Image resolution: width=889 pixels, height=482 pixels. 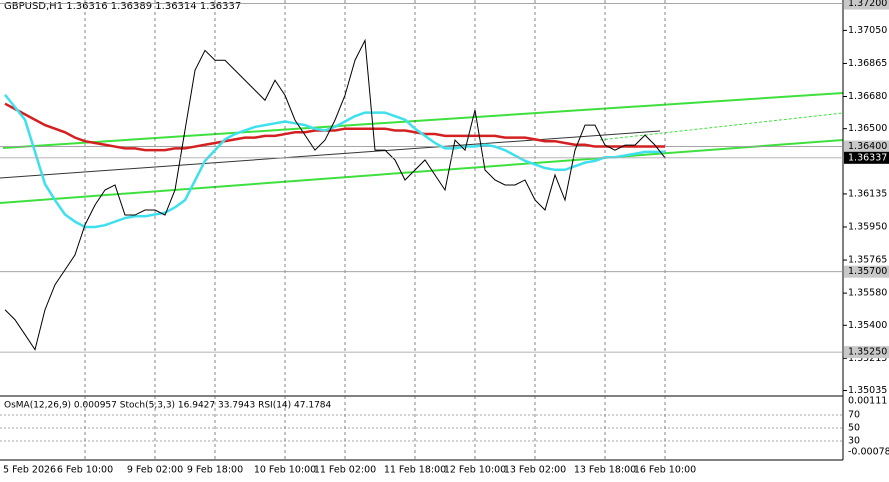 I want to click on y-tick-label: 1.36680, so click(x=867, y=96).